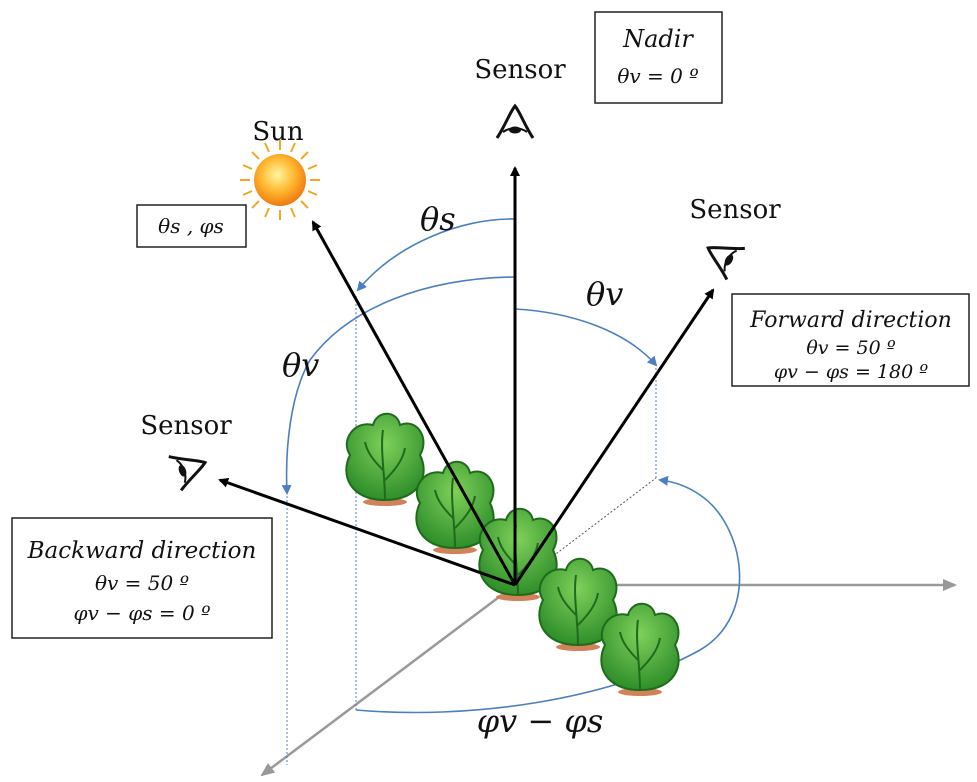 This screenshot has height=782, width=977. Describe the element at coordinates (850, 320) in the screenshot. I see `forward-title: Forward direction` at that location.